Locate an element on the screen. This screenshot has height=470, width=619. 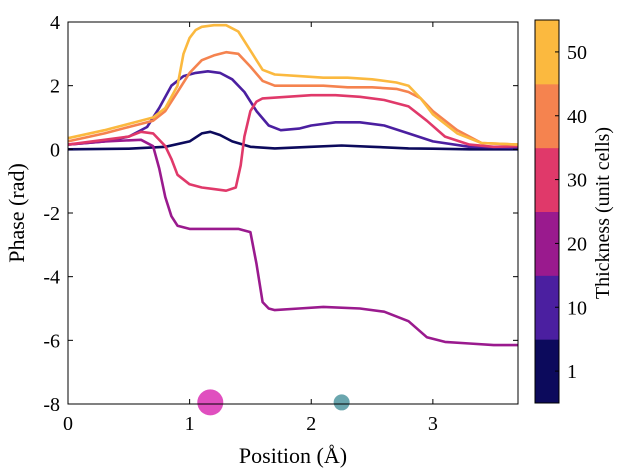
colorbar: 1 10 20 30 40 50 is located at coordinates (560, 211).